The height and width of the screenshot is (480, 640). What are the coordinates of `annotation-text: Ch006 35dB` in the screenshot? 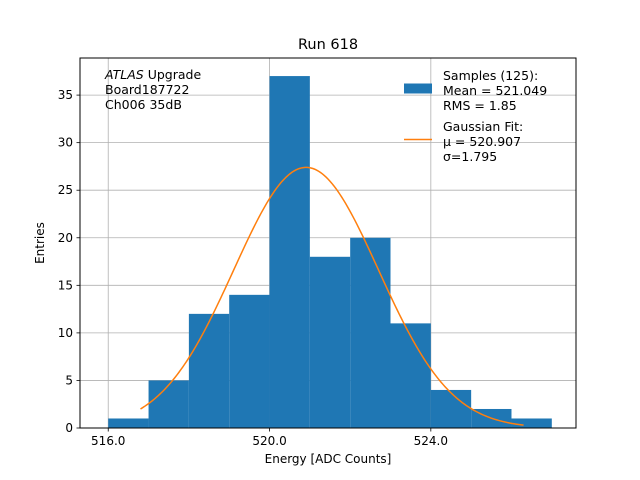 It's located at (143, 104).